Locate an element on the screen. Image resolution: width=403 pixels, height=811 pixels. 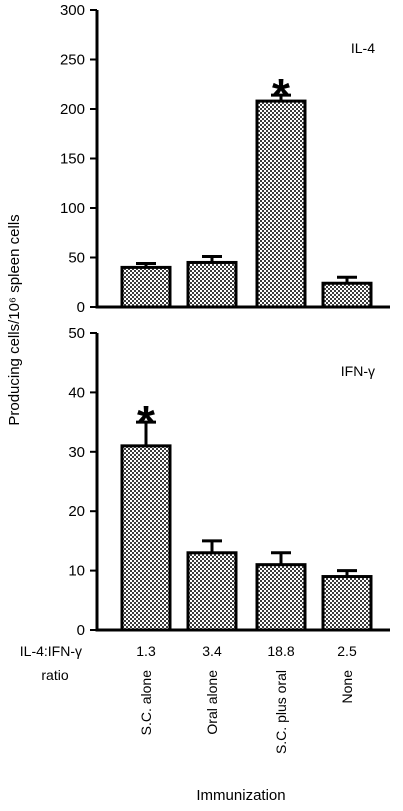
ratio-label-line2: ratio is located at coordinates (54, 675).